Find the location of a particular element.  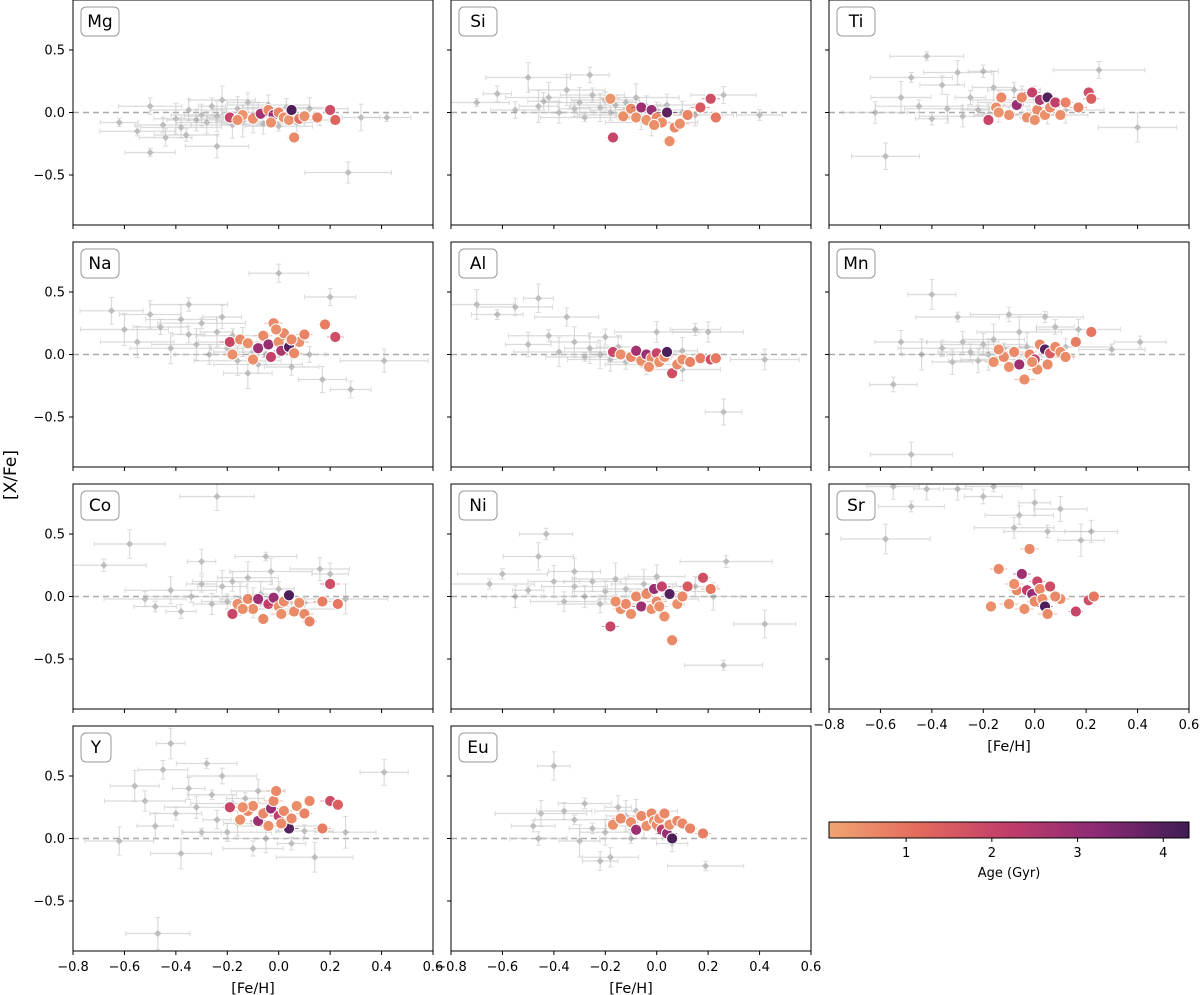

element-label-box: Ni is located at coordinates (478, 505).